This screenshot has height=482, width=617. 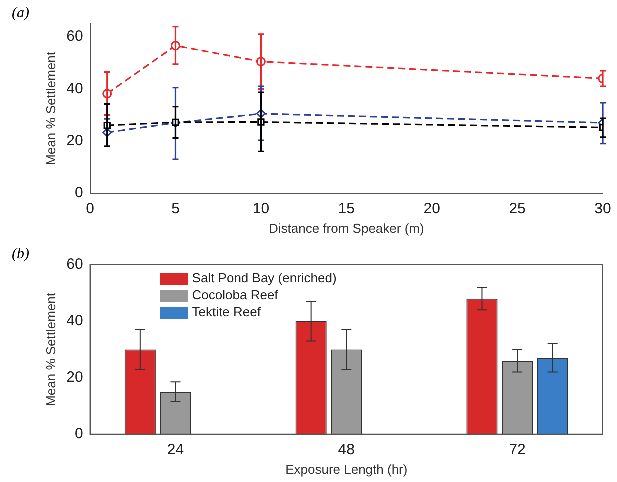 What do you see at coordinates (517, 450) in the screenshot?
I see `x-tick-label: 72` at bounding box center [517, 450].